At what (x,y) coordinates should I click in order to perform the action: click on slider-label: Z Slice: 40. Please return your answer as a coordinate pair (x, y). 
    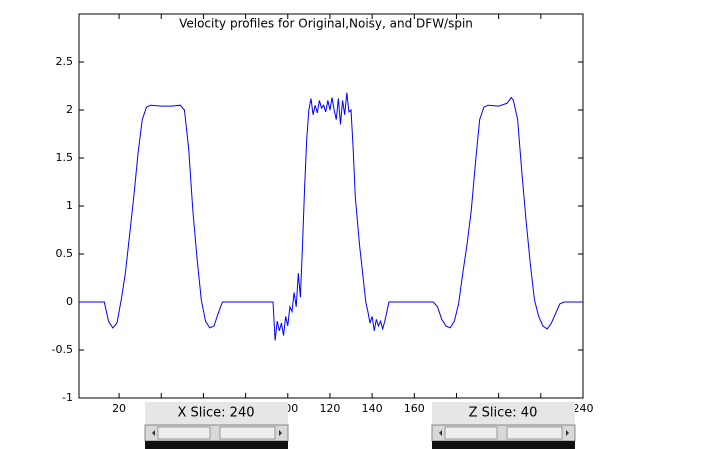
    Looking at the image, I should click on (503, 413).